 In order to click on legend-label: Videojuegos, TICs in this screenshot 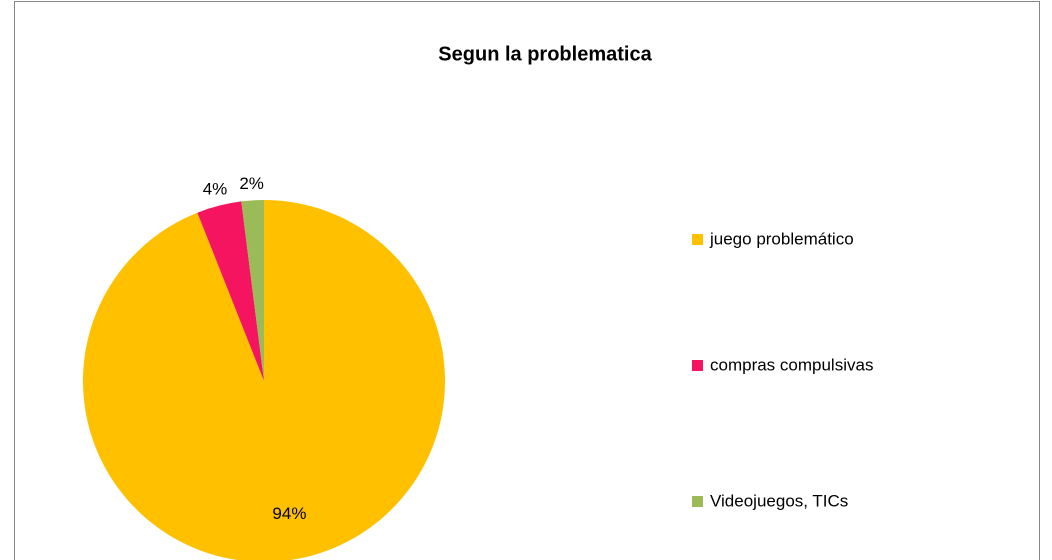, I will do `click(779, 500)`.